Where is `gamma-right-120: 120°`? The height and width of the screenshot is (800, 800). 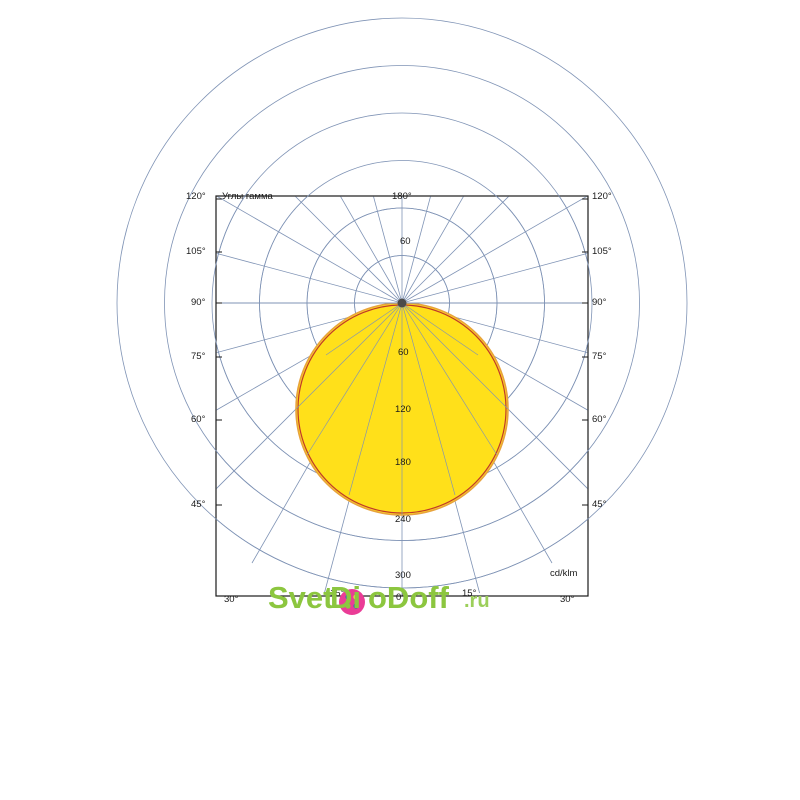 gamma-right-120: 120° is located at coordinates (602, 196).